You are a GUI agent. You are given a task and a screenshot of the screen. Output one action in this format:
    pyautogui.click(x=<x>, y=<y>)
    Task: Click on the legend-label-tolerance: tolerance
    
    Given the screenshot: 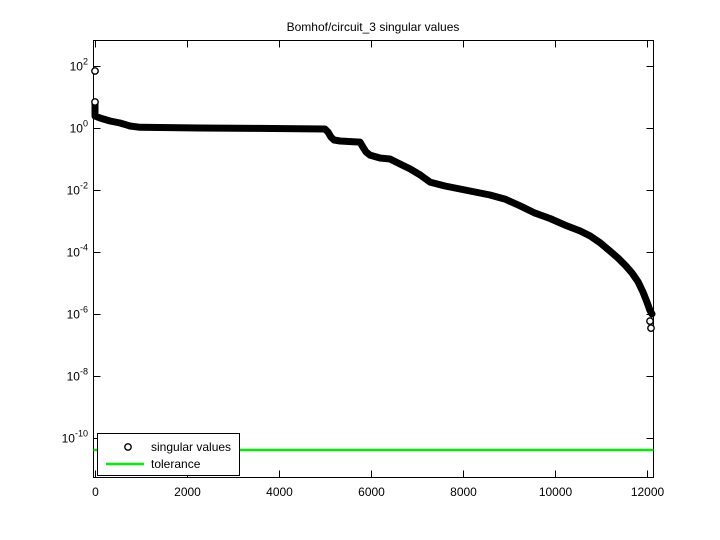 What is the action you would take?
    pyautogui.click(x=176, y=464)
    